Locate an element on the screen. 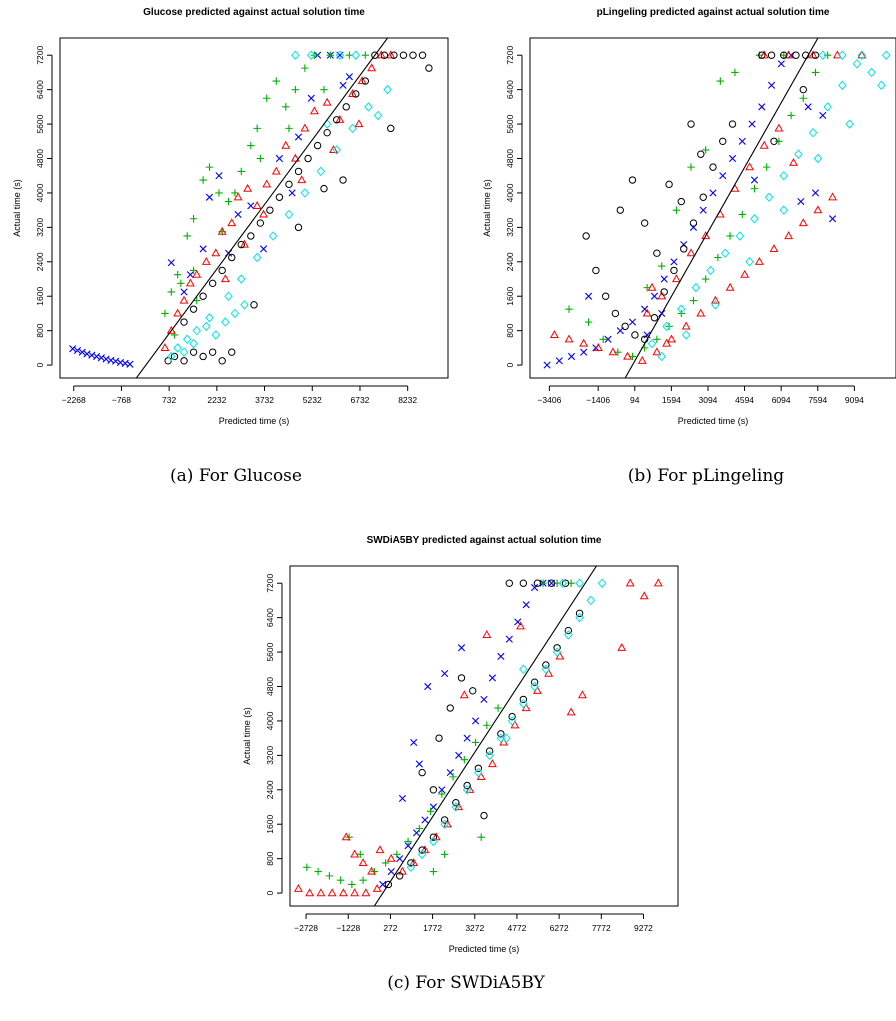  x-tick-label: 7594 is located at coordinates (817, 400).